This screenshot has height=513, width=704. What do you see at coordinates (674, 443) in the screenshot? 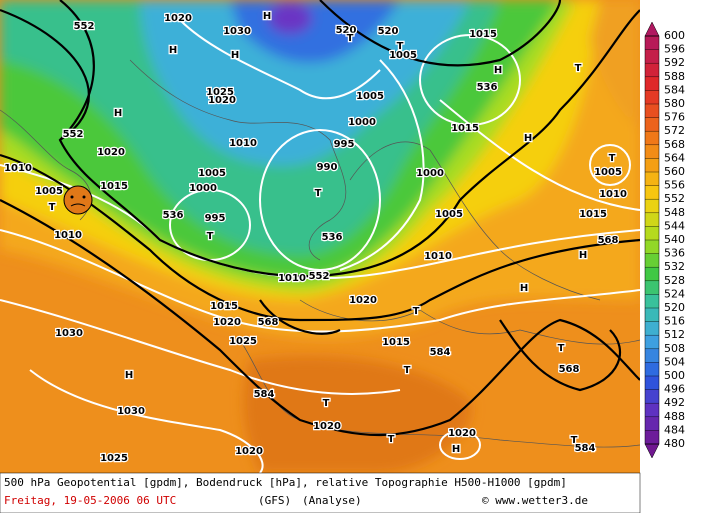
I see `colorbar-label: 480` at bounding box center [674, 443].